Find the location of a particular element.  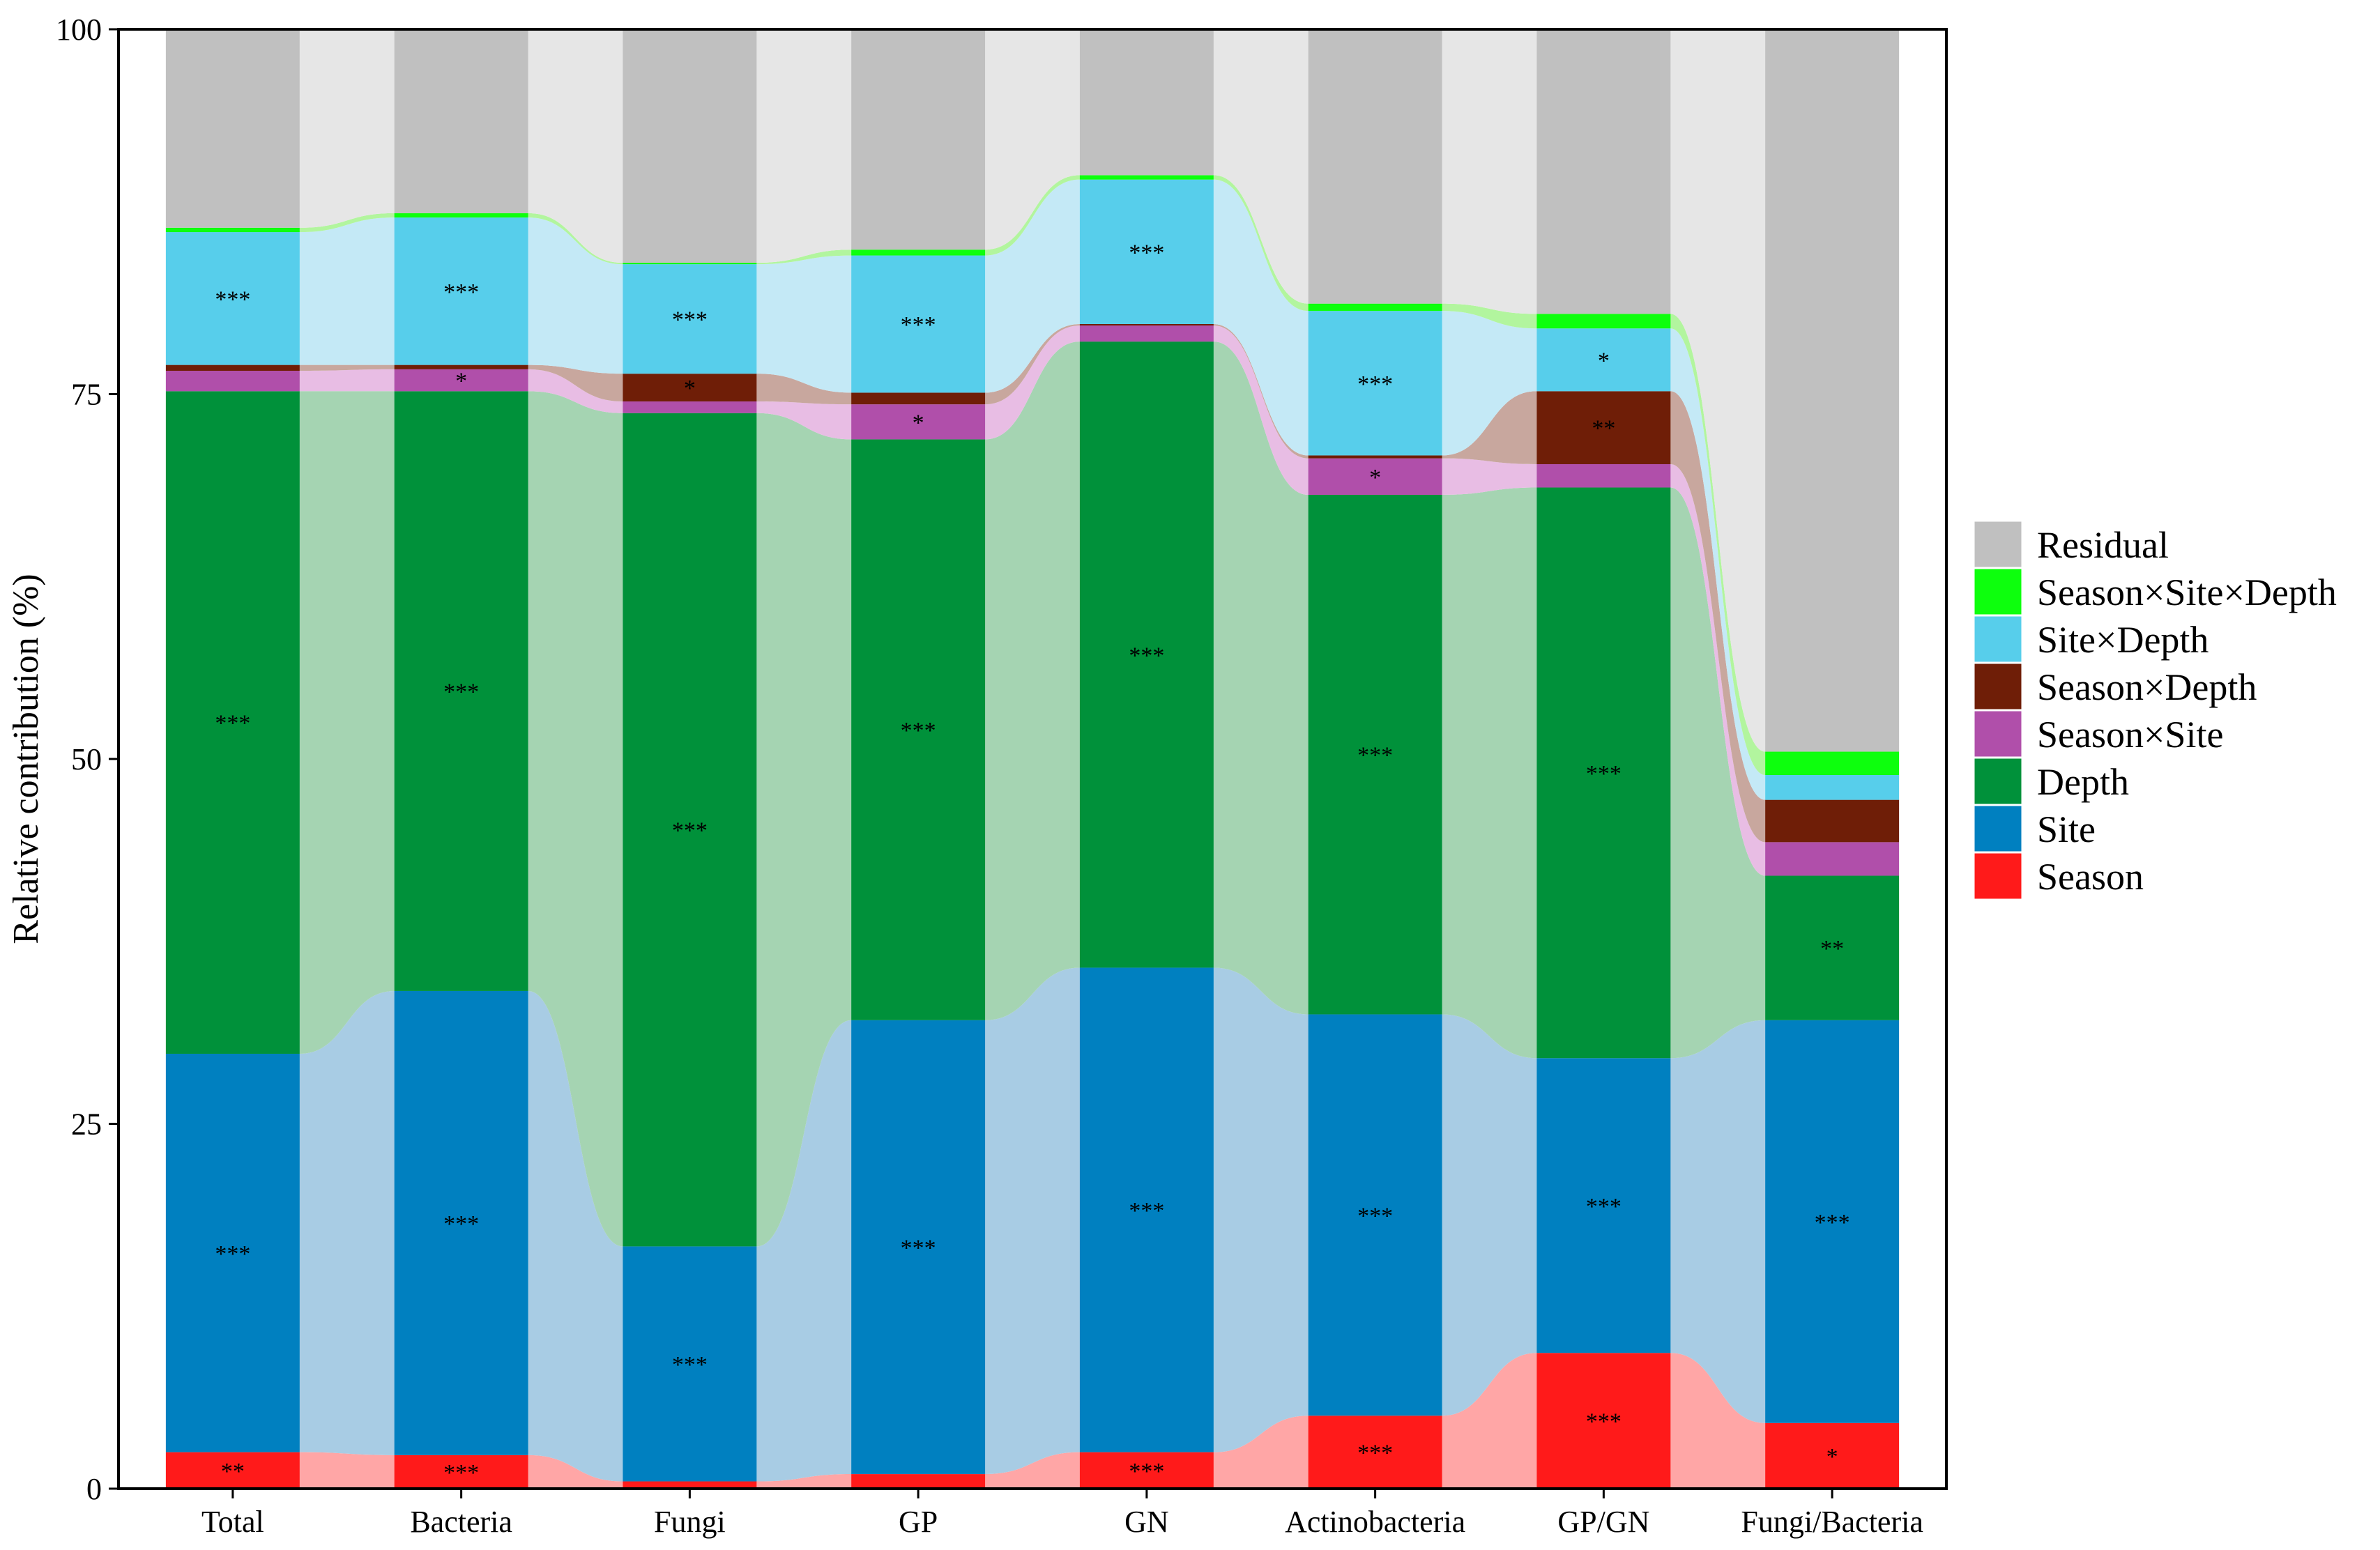

sig-label-7-1: *** is located at coordinates (1832, 1223).